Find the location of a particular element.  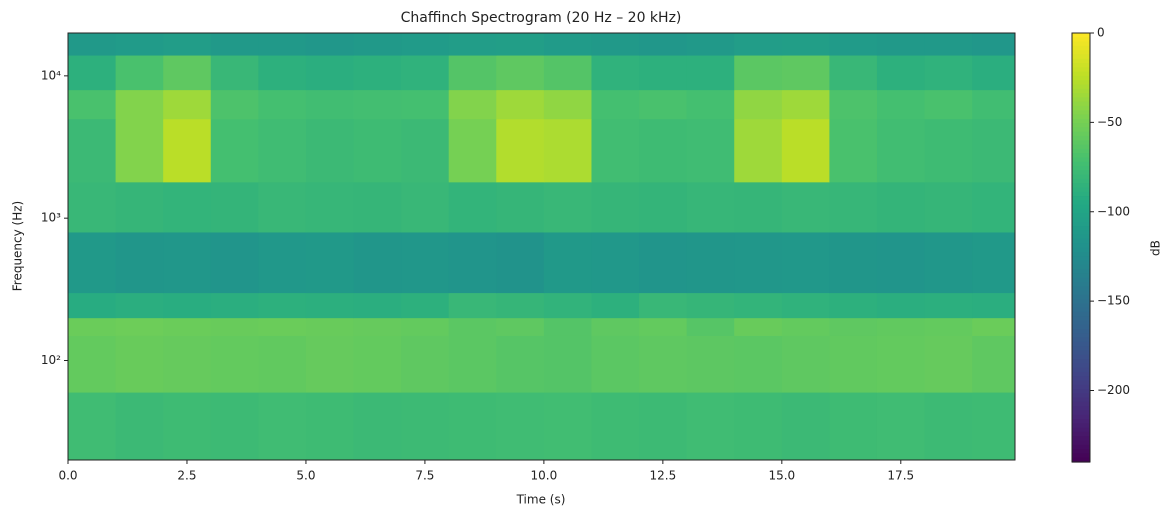

colorbar-tick-label: −150 is located at coordinates (1113, 301).